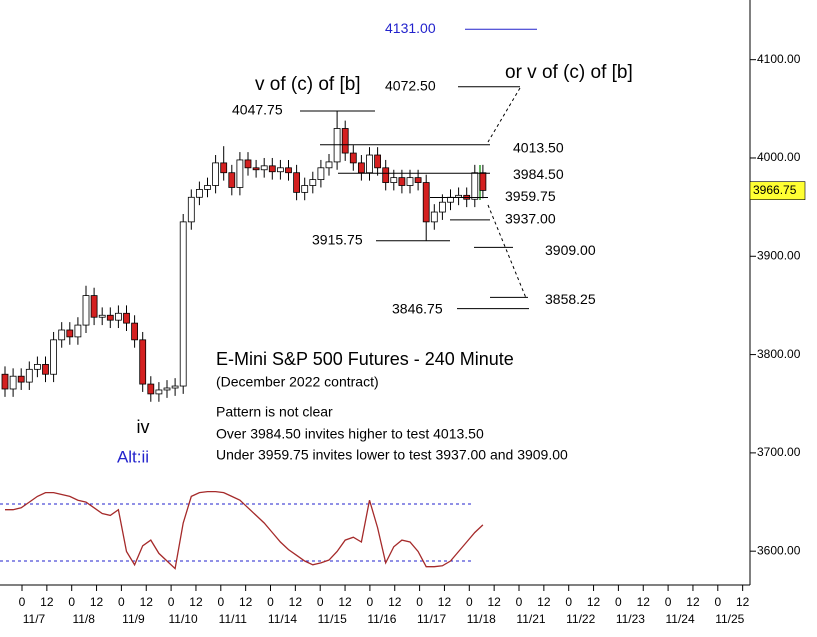 This screenshot has height=637, width=817. I want to click on x-date-label: 11/23, so click(630, 619).